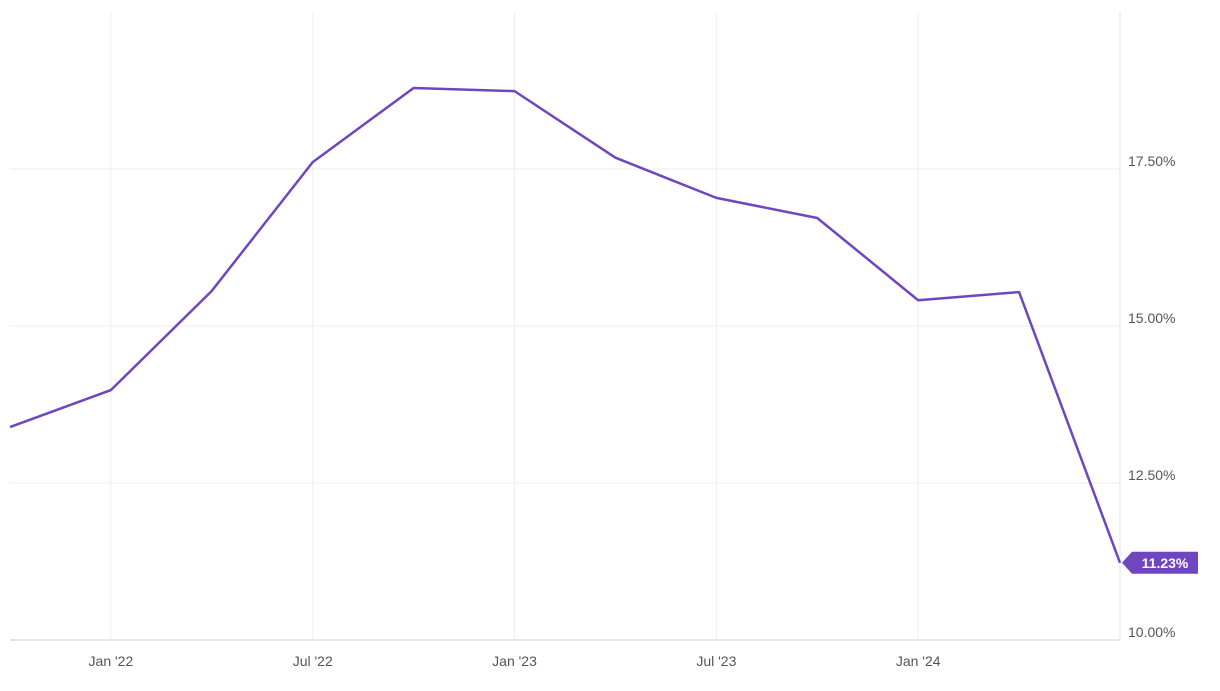 The image size is (1220, 691). Describe the element at coordinates (514, 661) in the screenshot. I see `x-tick-label: Jan '23` at that location.